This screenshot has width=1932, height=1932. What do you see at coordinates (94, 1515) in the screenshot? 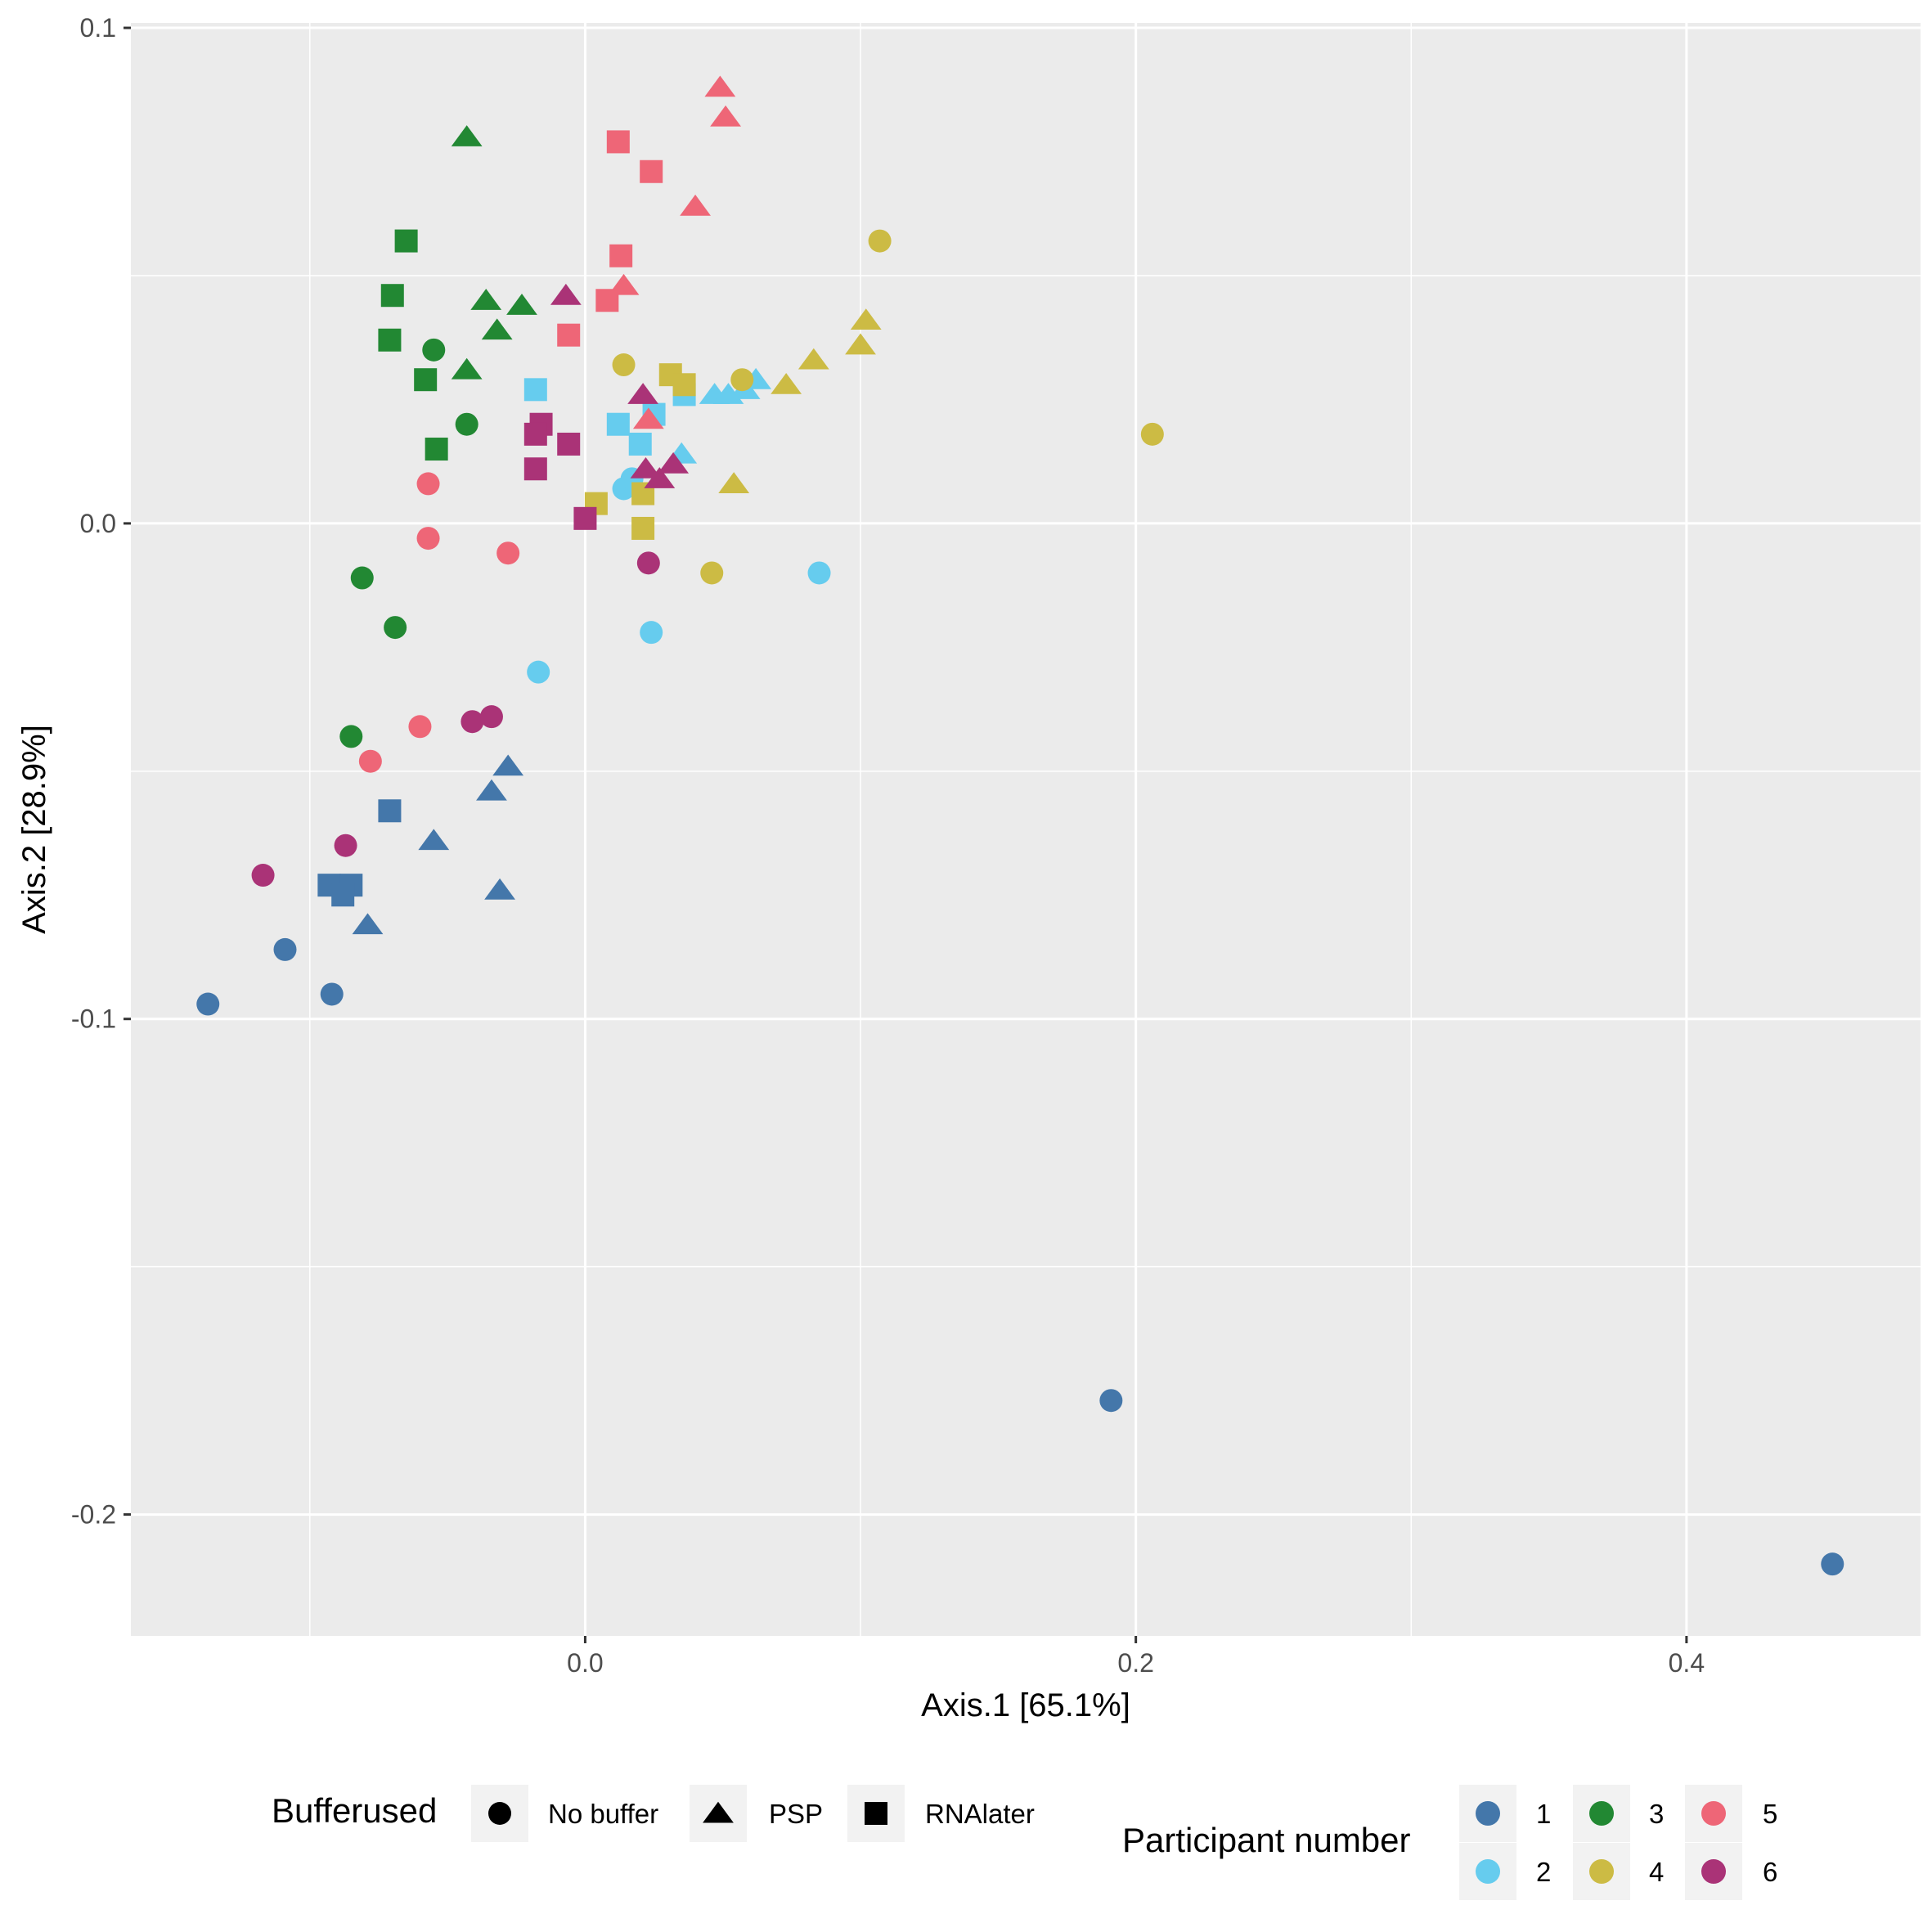
I see `y-tick-label: -0.2` at bounding box center [94, 1515].